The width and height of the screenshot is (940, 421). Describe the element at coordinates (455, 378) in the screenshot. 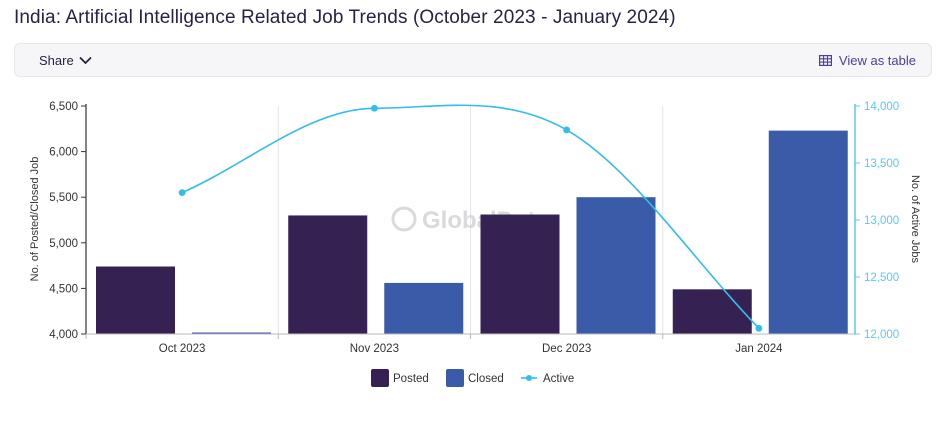

I see `legend-swatch-closed` at that location.